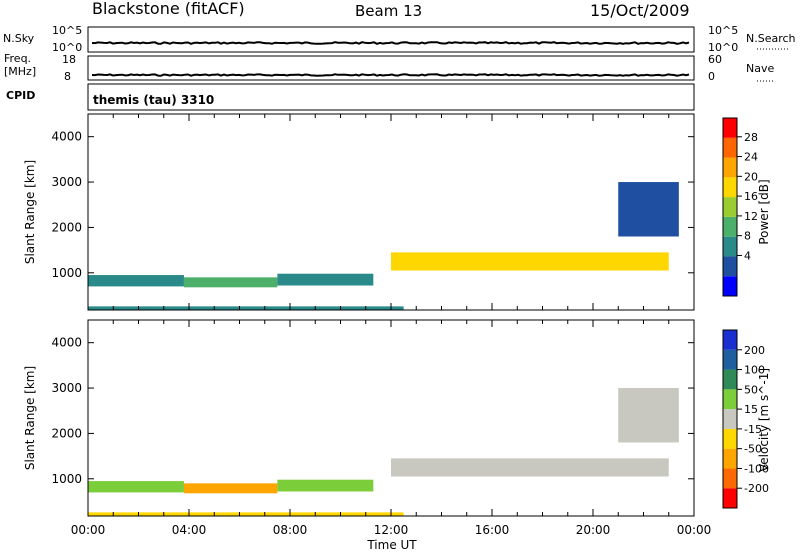 Image resolution: width=800 pixels, height=554 pixels. I want to click on time-tick-label: 20:00, so click(593, 530).